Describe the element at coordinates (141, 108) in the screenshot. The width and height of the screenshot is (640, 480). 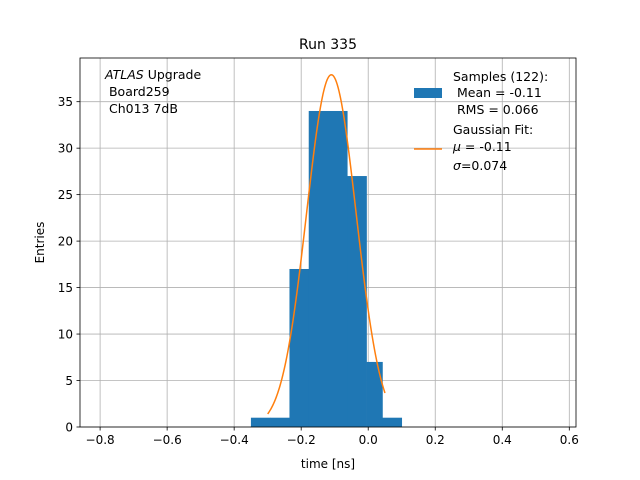
I see `annotation-line-channel: Ch013 7dB` at that location.